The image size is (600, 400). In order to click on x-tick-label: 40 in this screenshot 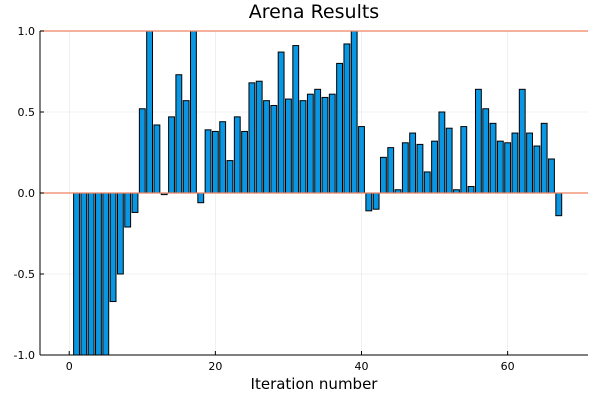, I will do `click(361, 366)`.